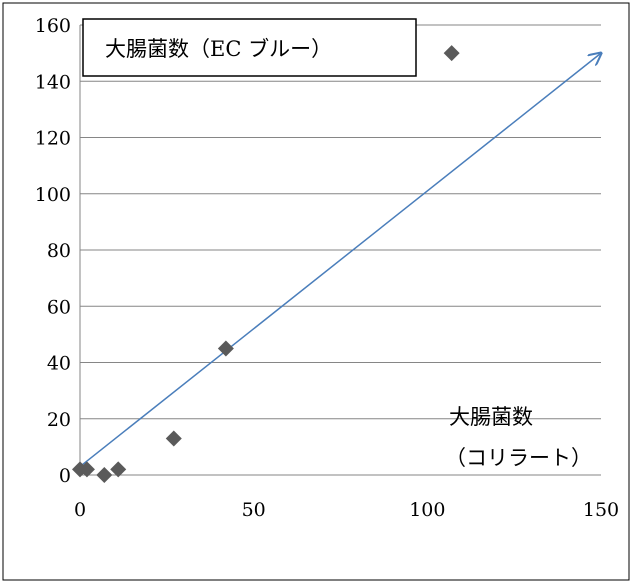  I want to click on chart-title-box: 大腸菌数（EC ブルー）, so click(249, 47).